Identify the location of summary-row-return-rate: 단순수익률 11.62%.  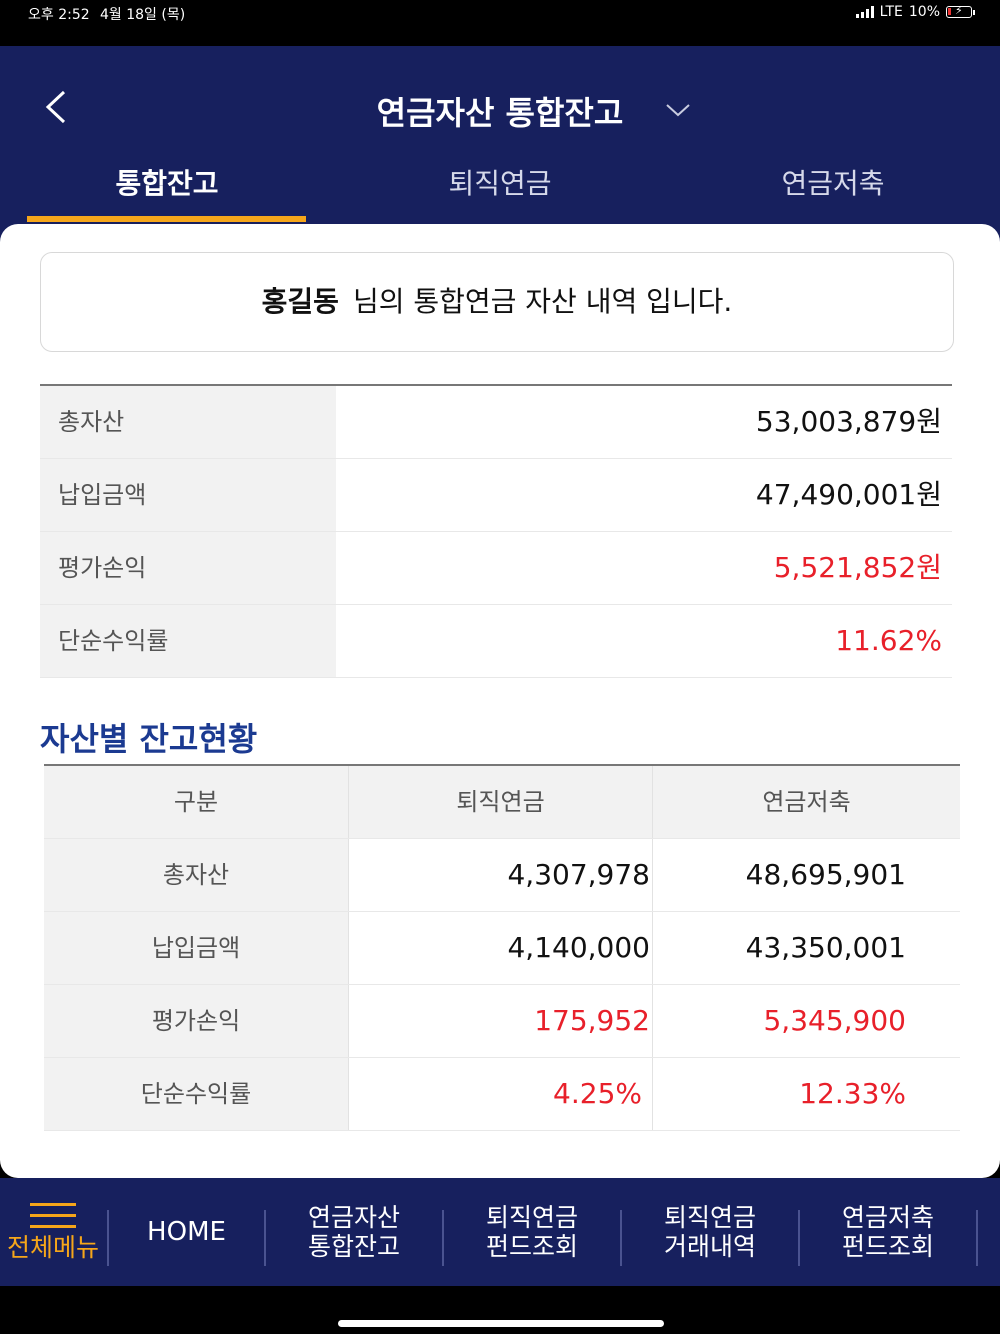
(496, 641).